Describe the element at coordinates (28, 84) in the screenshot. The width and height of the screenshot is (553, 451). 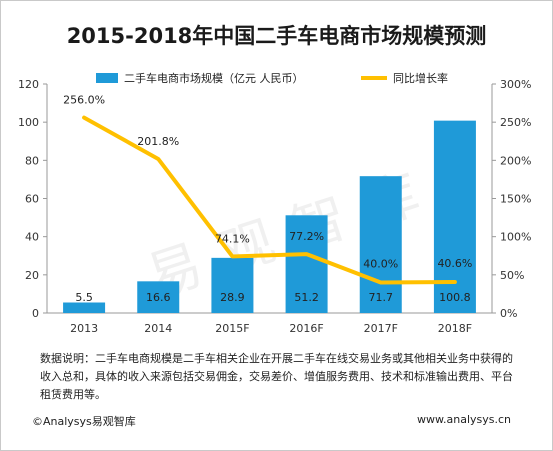
I see `y-left-tick-label: 120` at that location.